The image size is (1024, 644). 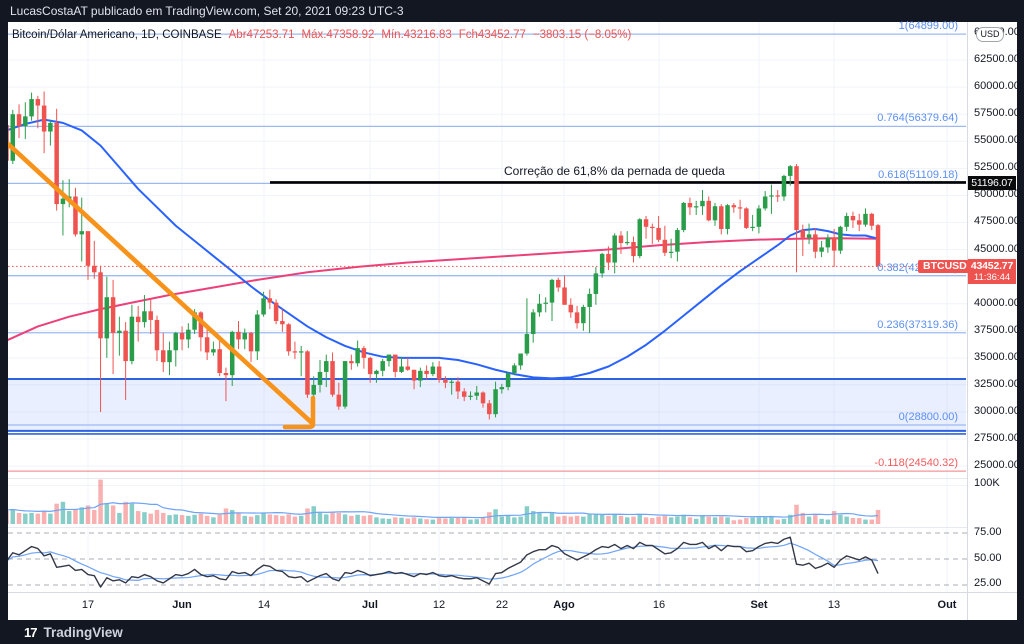 I want to click on price-axis-label: 25000.00, so click(x=997, y=465).